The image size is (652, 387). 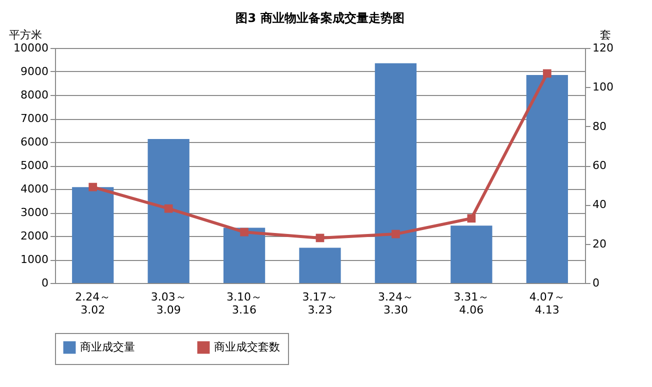 What do you see at coordinates (247, 347) in the screenshot?
I see `legend-label: 商业成交套数` at bounding box center [247, 347].